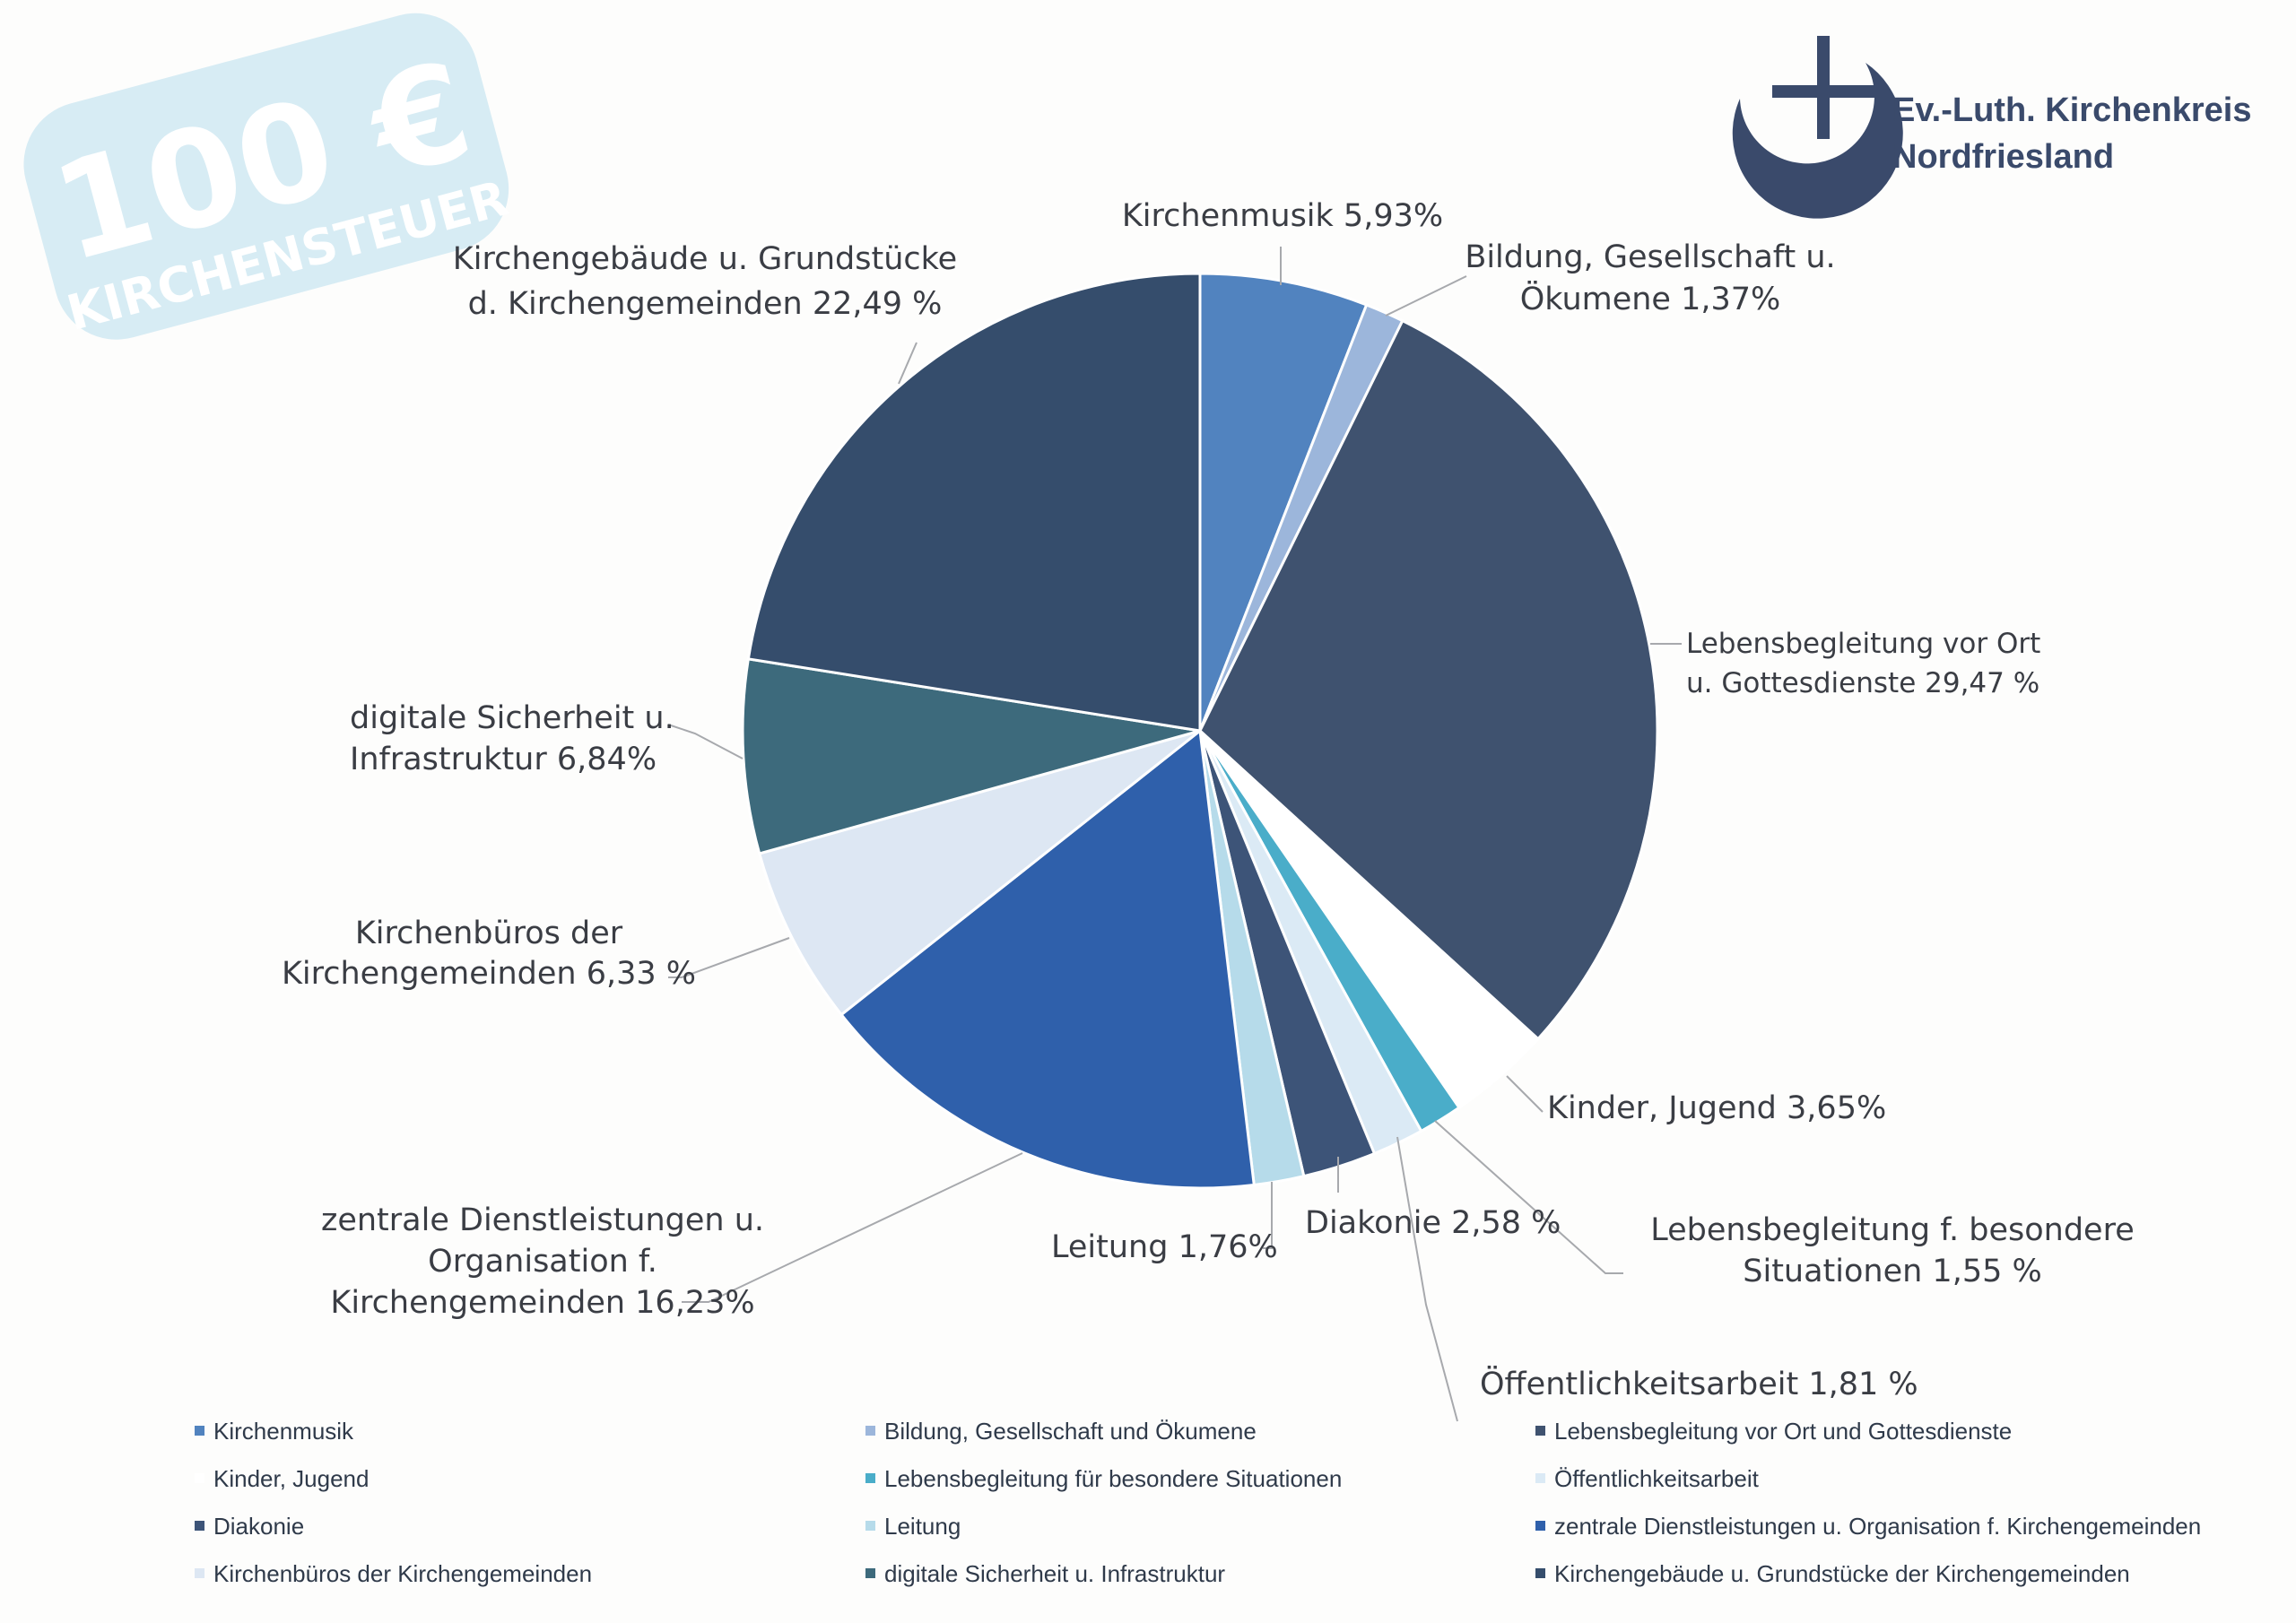 The height and width of the screenshot is (1623, 2296). What do you see at coordinates (705, 304) in the screenshot?
I see `slice-label-line: d. Kirchengemeinden 22,49 %` at bounding box center [705, 304].